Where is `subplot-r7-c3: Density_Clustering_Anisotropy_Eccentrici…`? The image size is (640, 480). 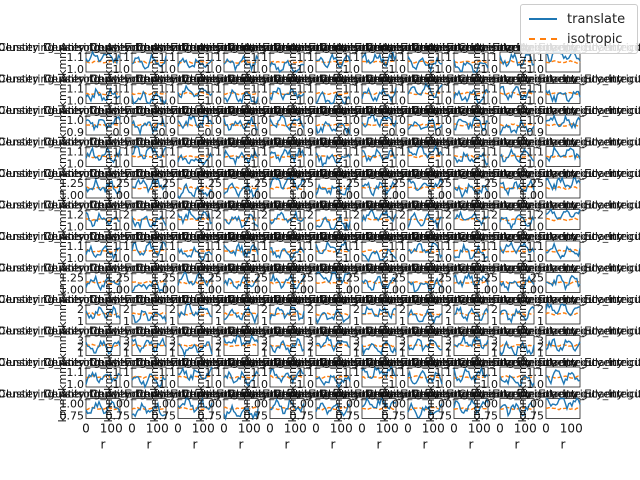
subplot-r7-c3: Density_Clustering_Anisotropy_Eccentrici… is located at coordinates (241, 279).